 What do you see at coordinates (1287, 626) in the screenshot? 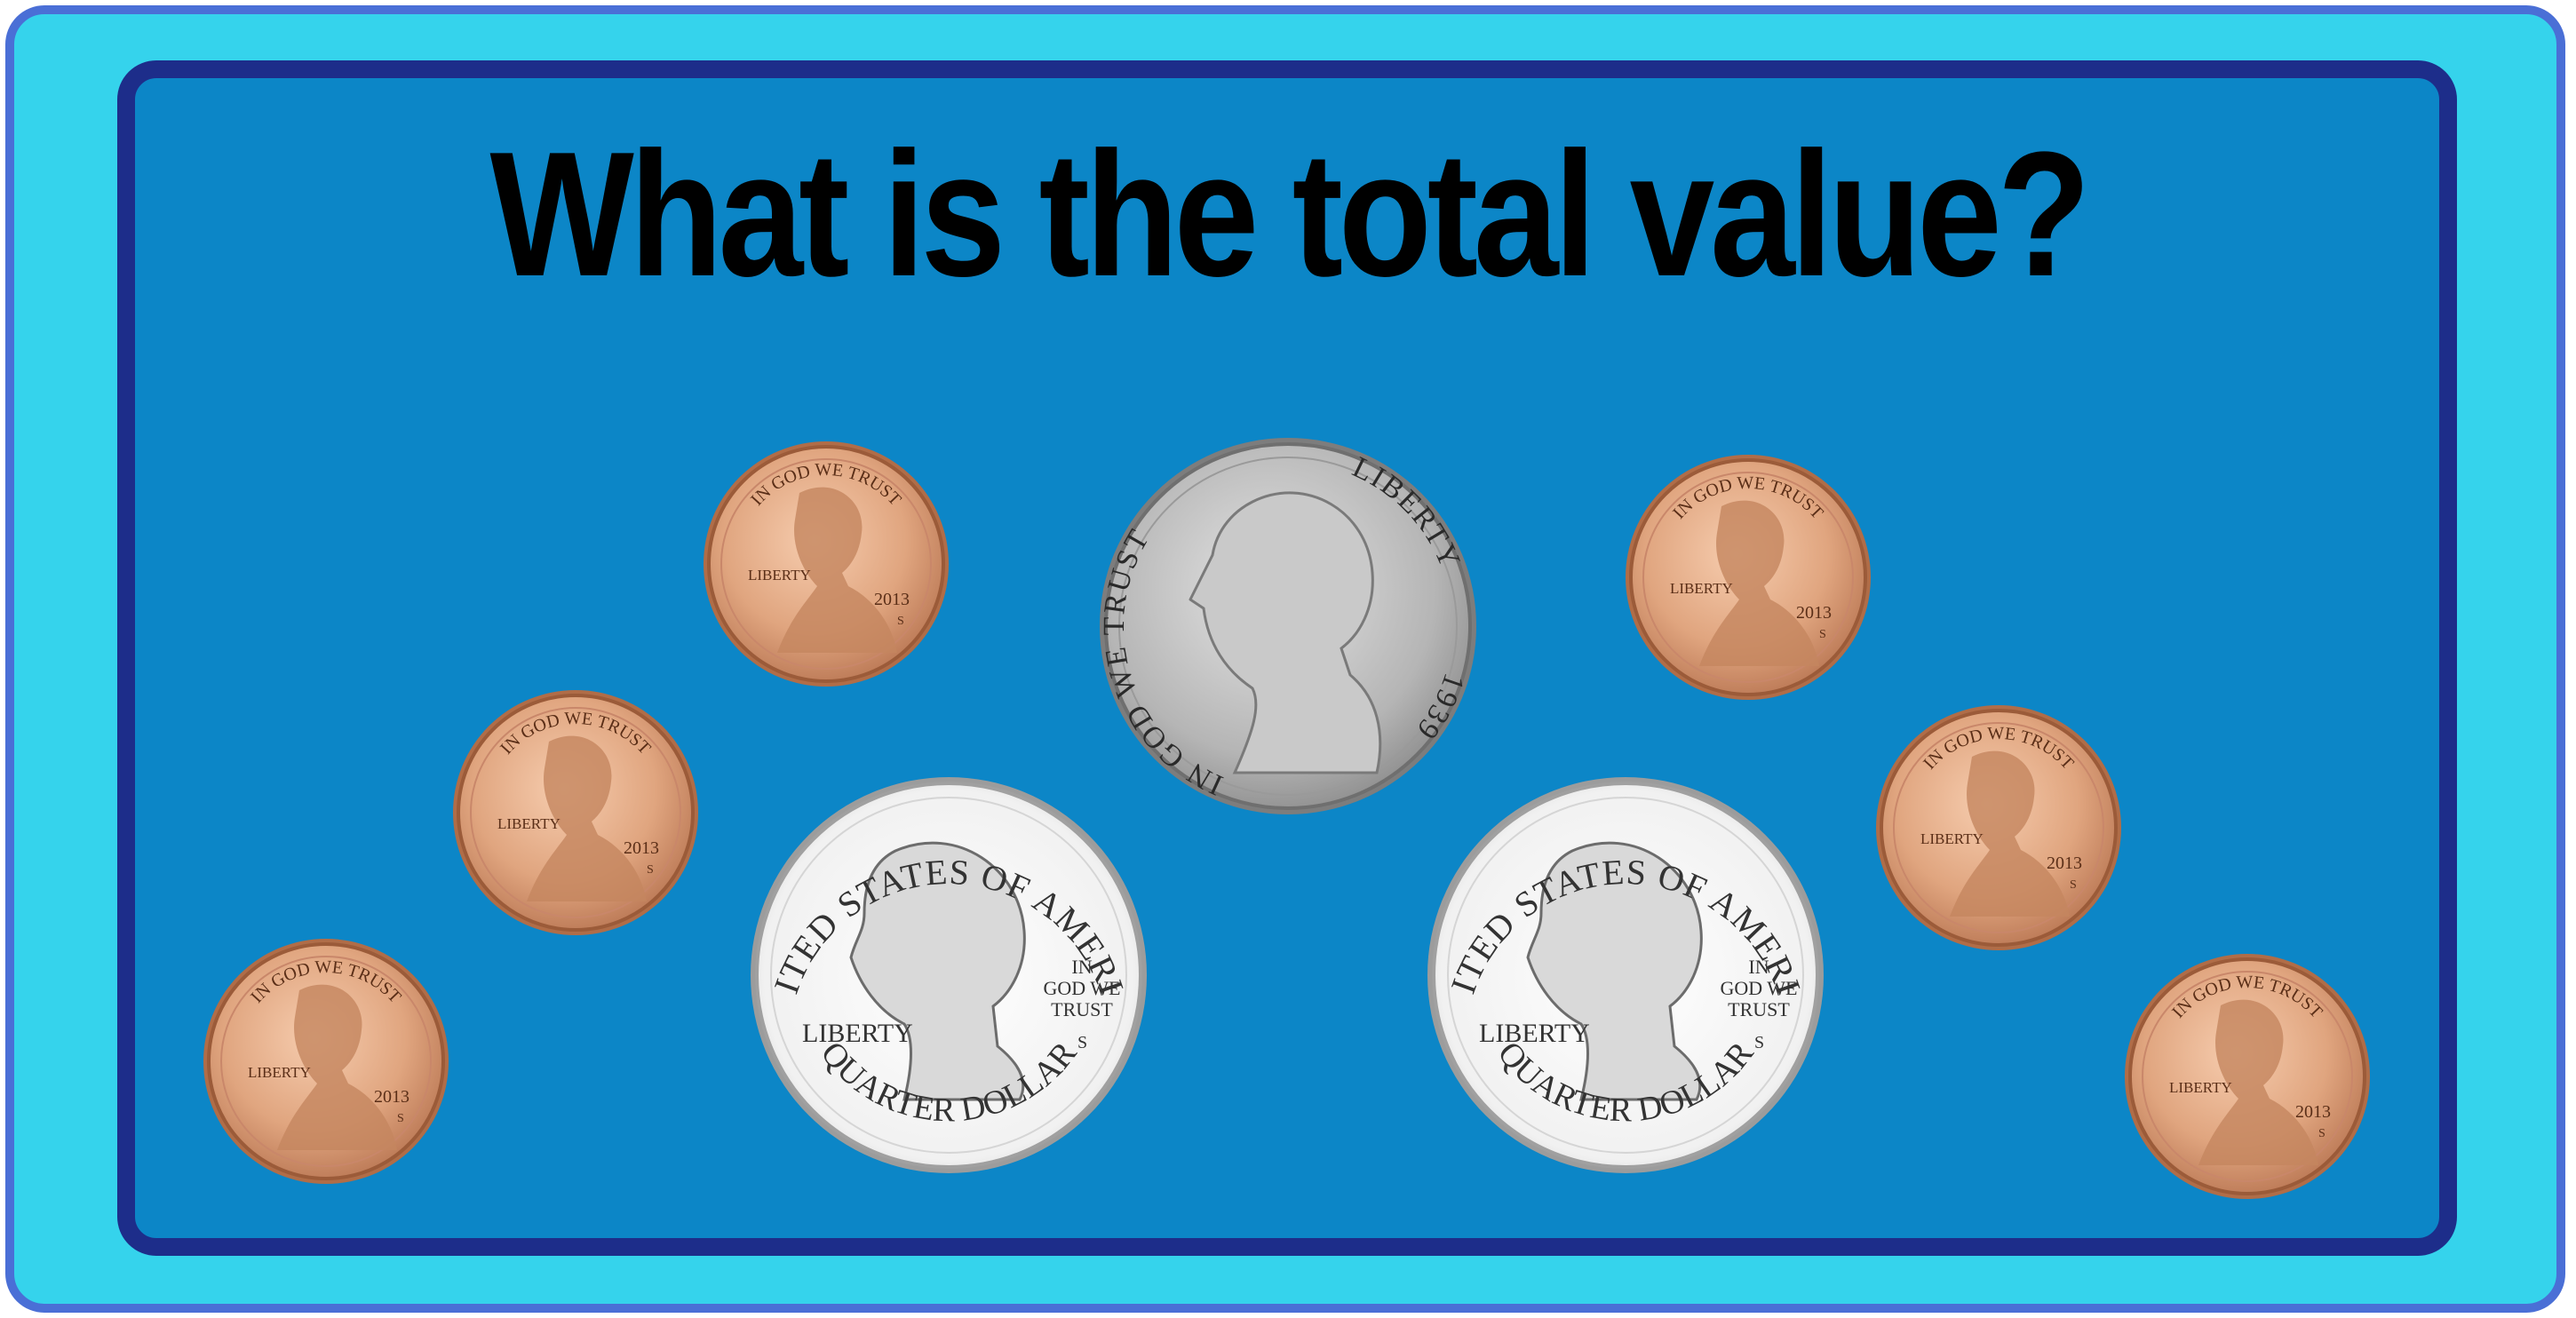
I see `nickel-coin: IN GOD WE TRUST LIBERTY 1939` at bounding box center [1287, 626].